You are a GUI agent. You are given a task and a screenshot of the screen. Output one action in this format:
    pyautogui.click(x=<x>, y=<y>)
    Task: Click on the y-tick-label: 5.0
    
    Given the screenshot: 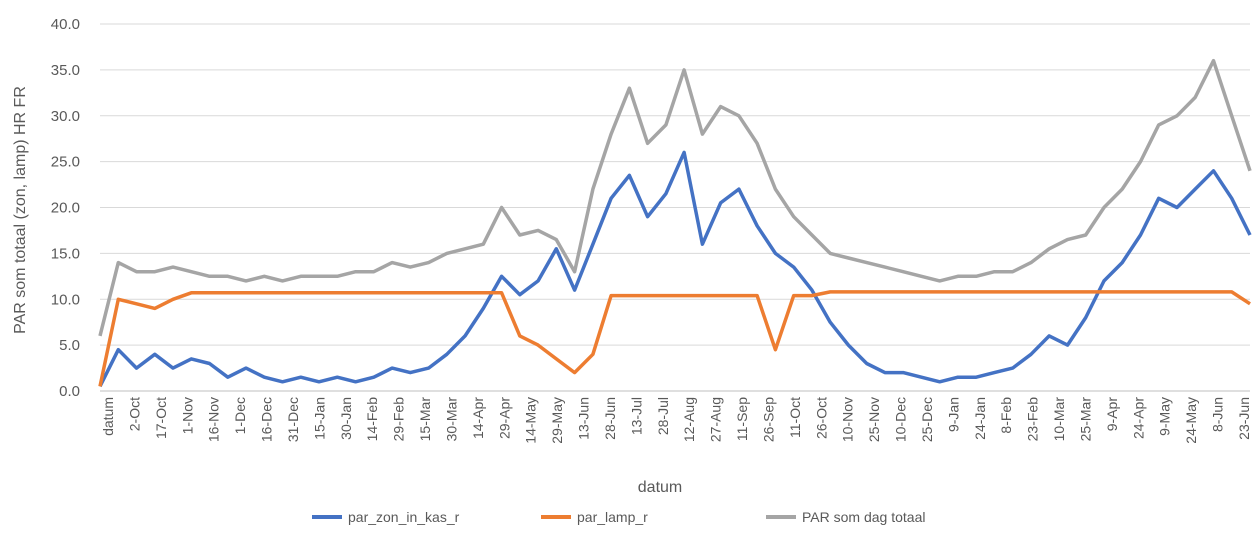 What is the action you would take?
    pyautogui.click(x=69, y=345)
    